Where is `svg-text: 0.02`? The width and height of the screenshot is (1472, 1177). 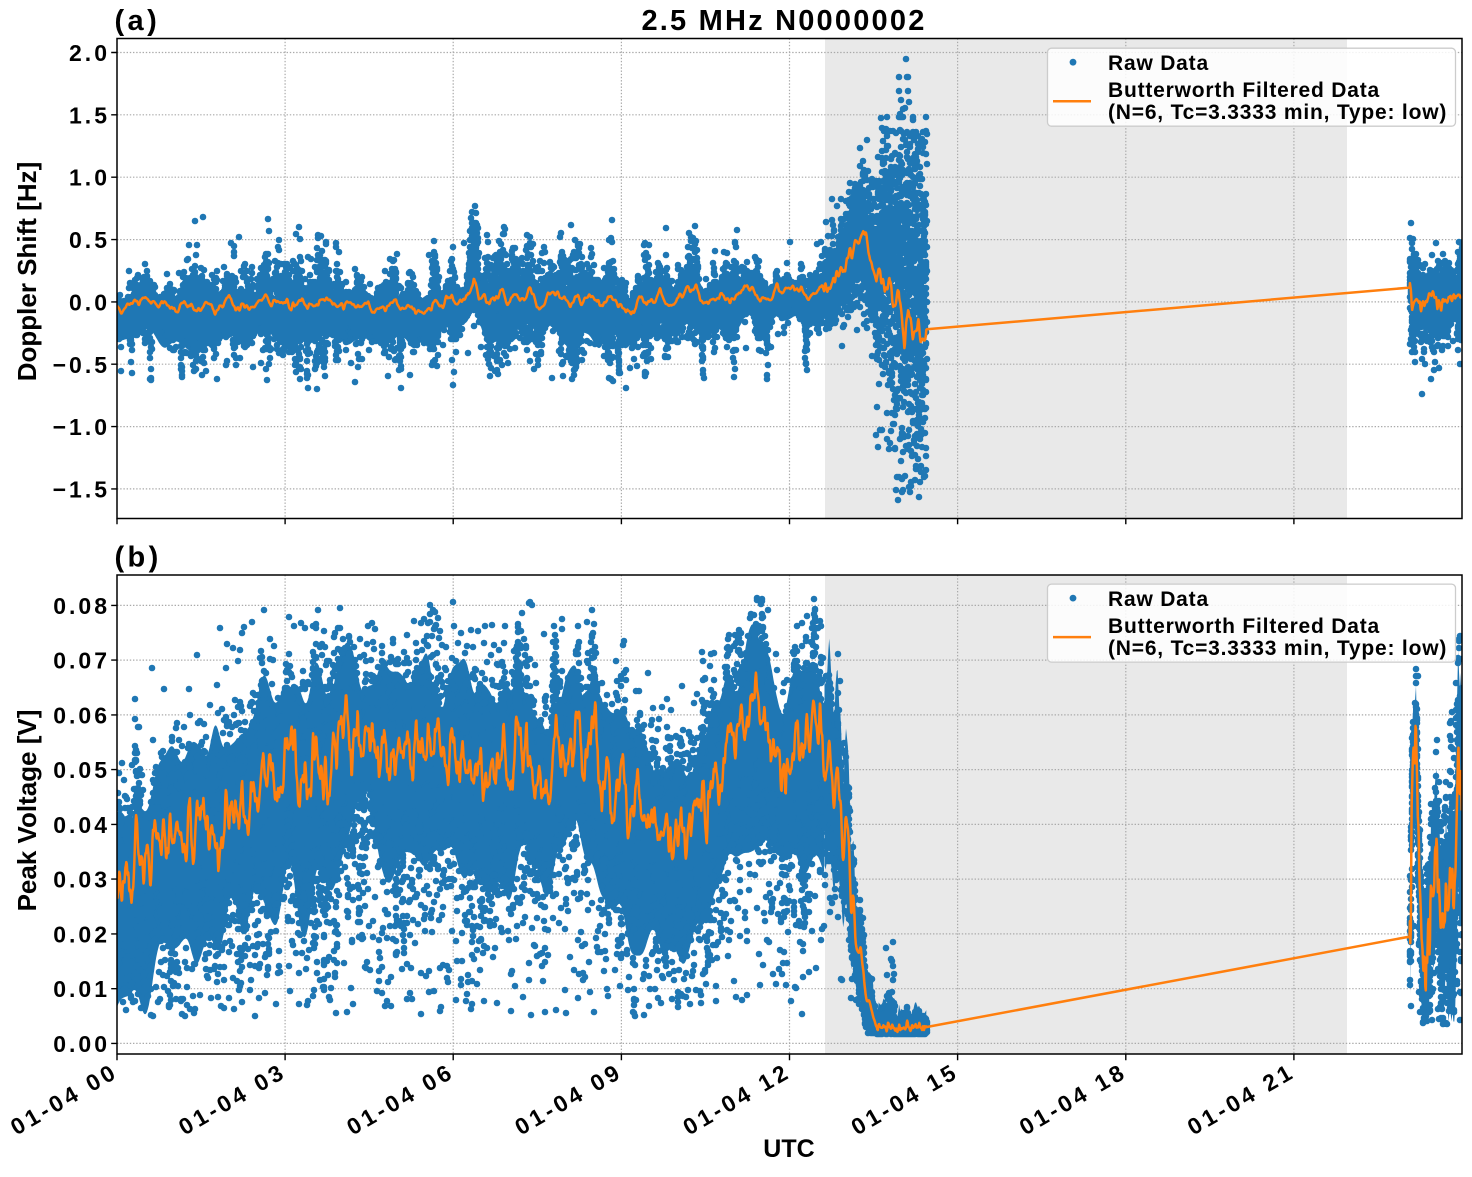
svg-text: 0.02 is located at coordinates (81, 934).